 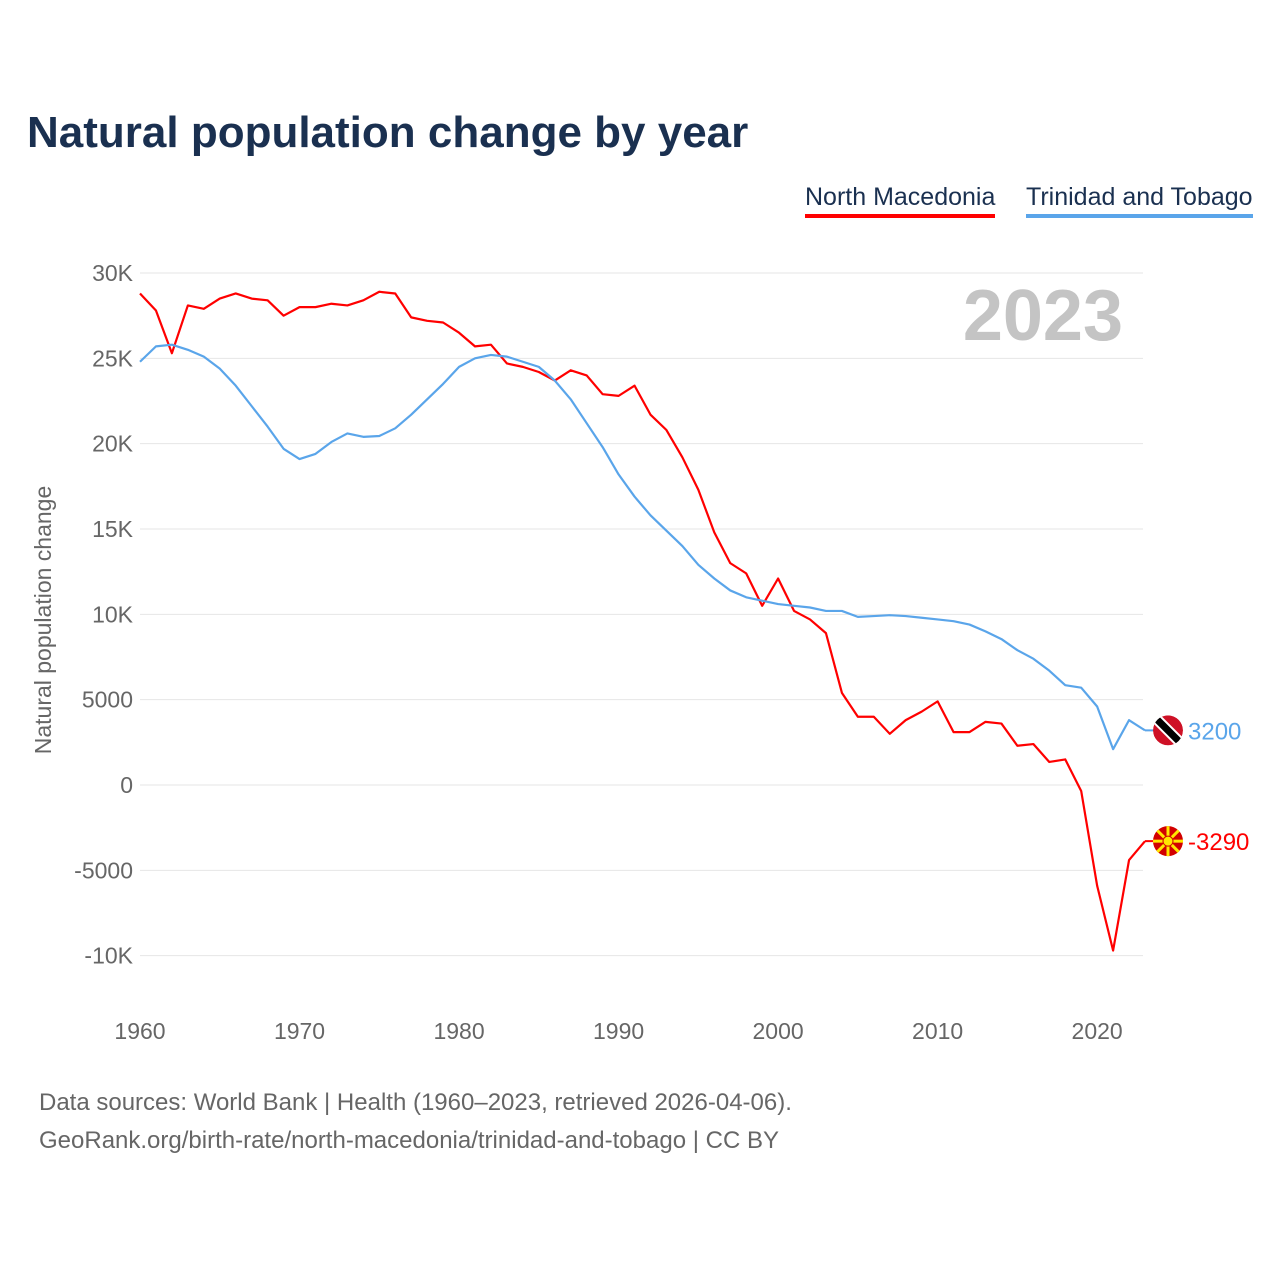 What do you see at coordinates (458, 1031) in the screenshot?
I see `x-tick-label: 1980` at bounding box center [458, 1031].